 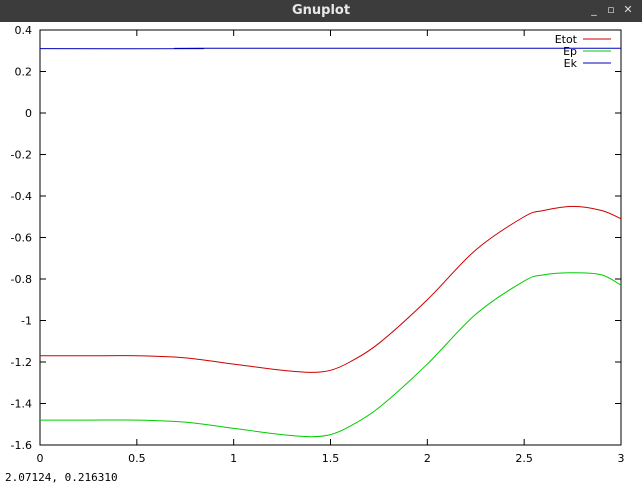 What do you see at coordinates (21, 362) in the screenshot?
I see `y-tick-label: -1.2` at bounding box center [21, 362].